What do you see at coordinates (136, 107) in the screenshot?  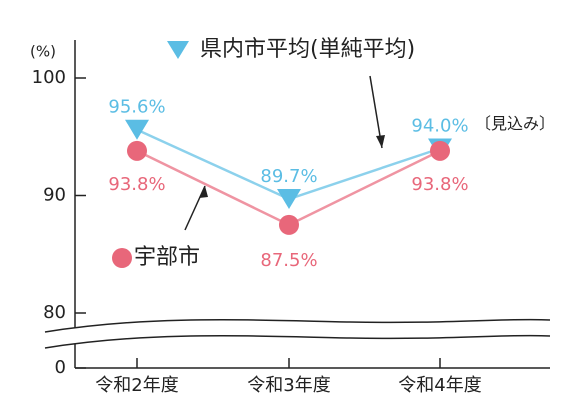 I see `value-label: 95.6%` at bounding box center [136, 107].